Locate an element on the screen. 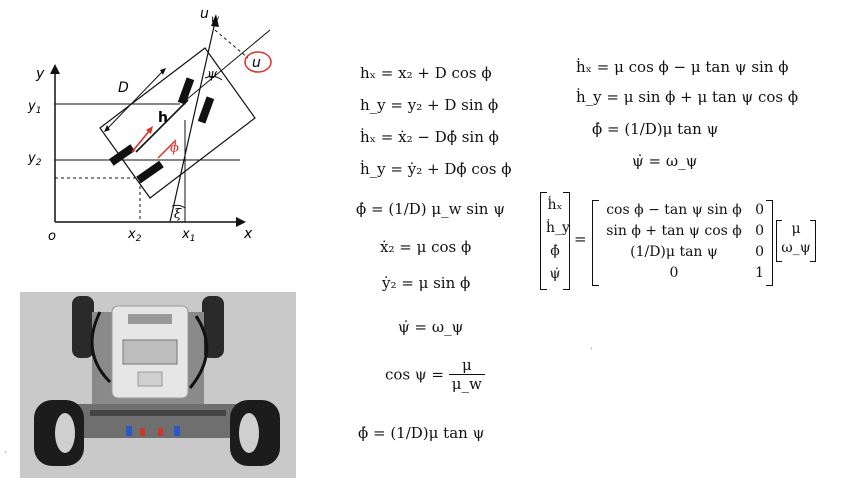 The height and width of the screenshot is (490, 843). psi-label: ψ is located at coordinates (212, 74).